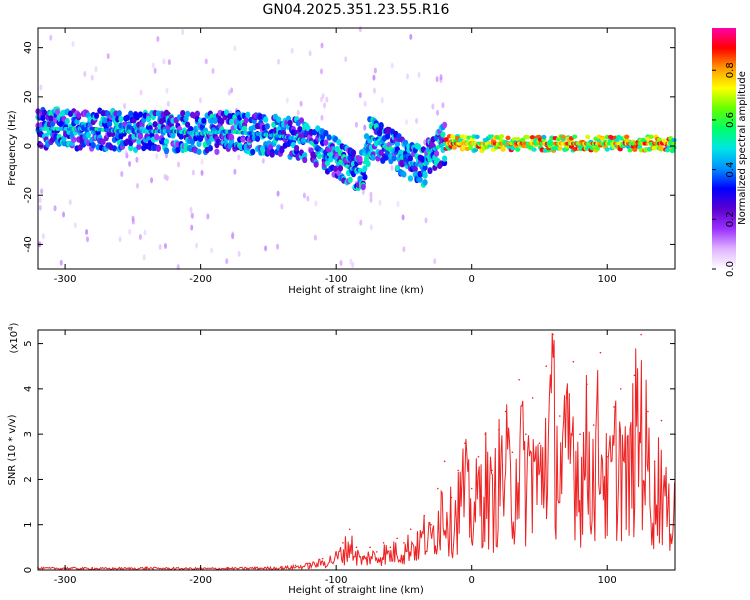 The height and width of the screenshot is (600, 750). Describe the element at coordinates (28, 389) in the screenshot. I see `snr-y-tick-label: 4` at that location.